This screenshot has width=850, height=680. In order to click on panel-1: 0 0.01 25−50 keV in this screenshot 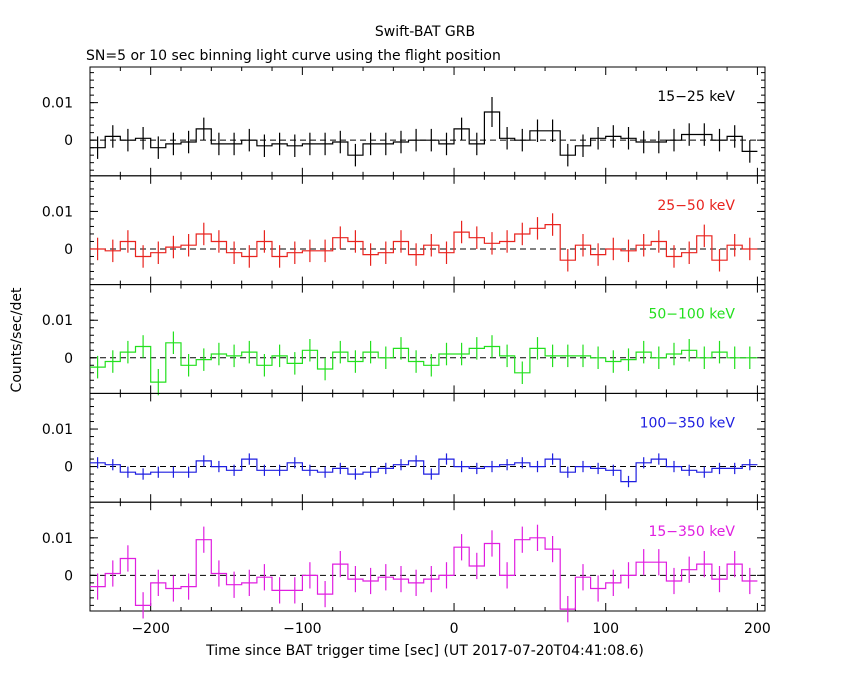, I will do `click(404, 230)`.